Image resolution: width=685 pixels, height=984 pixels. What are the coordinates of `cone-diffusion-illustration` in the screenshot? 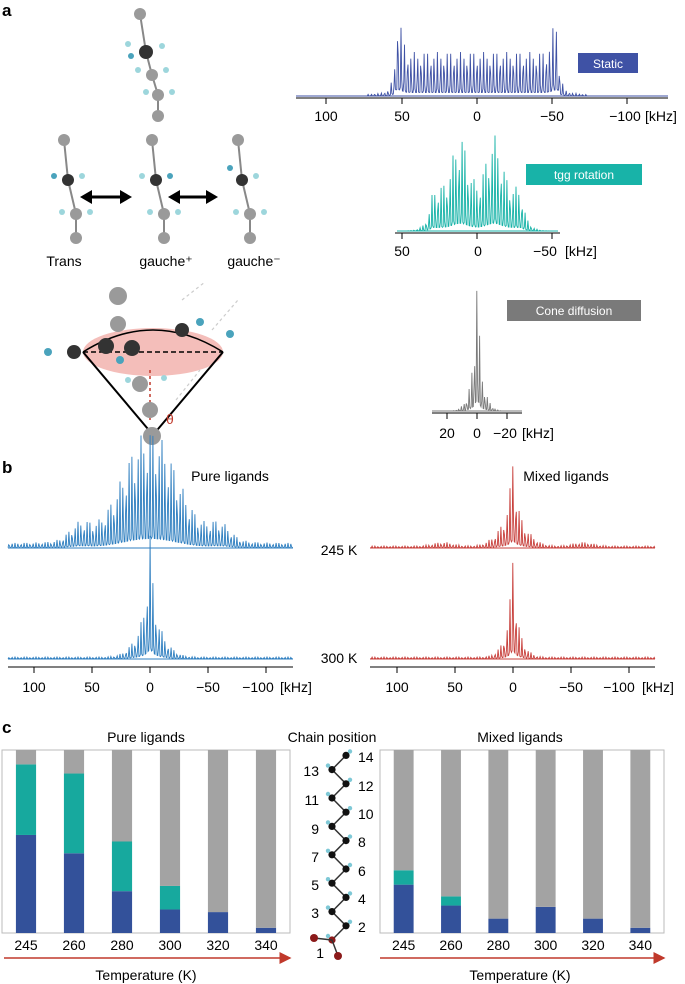 It's located at (141, 363).